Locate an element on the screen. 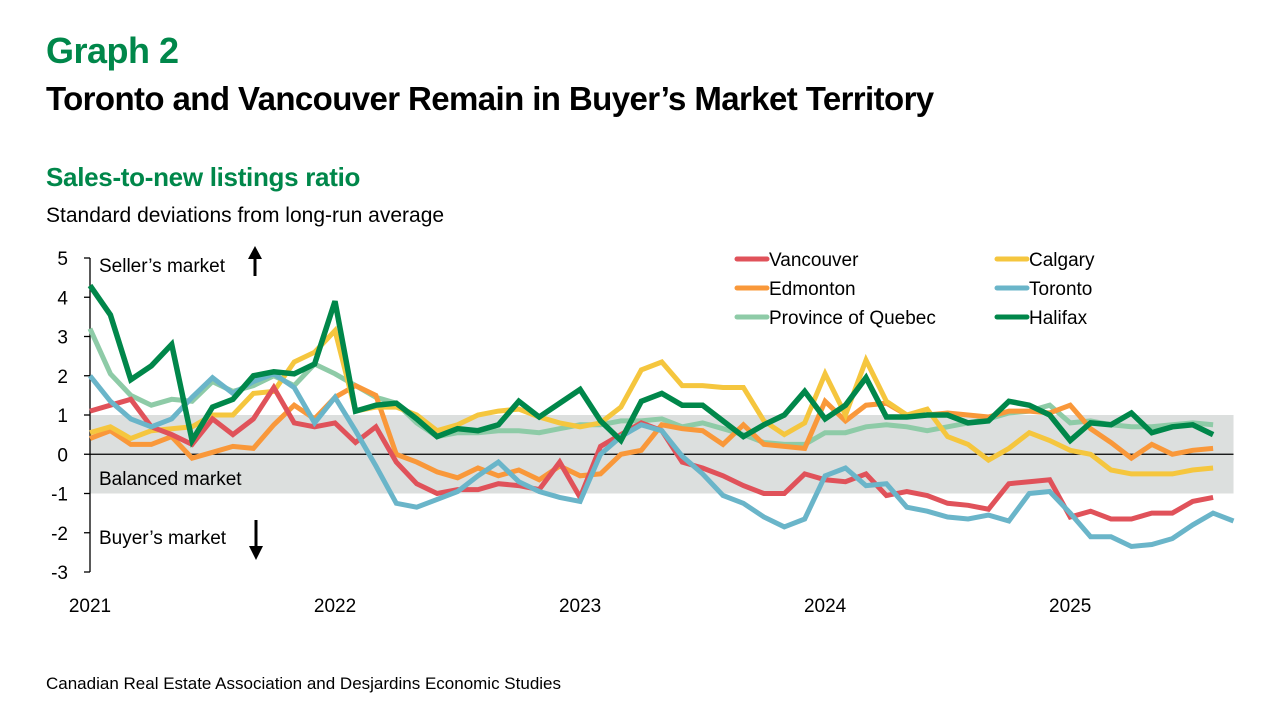  legend-label: Edmonton is located at coordinates (812, 289).